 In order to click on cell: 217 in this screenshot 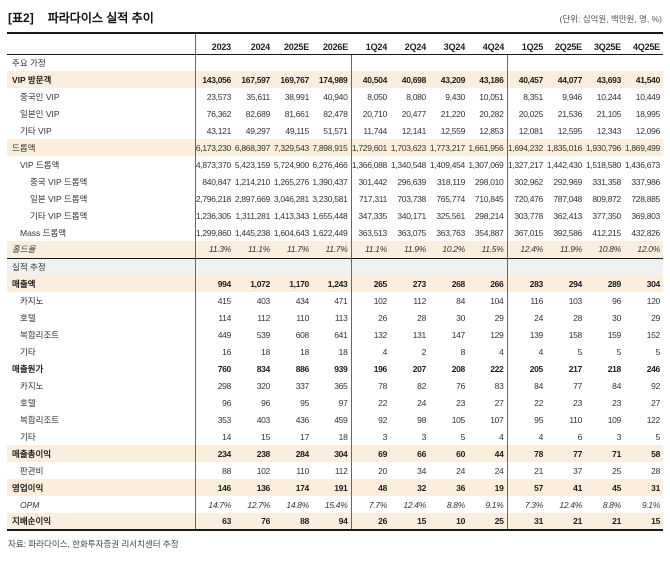, I will do `click(575, 368)`.